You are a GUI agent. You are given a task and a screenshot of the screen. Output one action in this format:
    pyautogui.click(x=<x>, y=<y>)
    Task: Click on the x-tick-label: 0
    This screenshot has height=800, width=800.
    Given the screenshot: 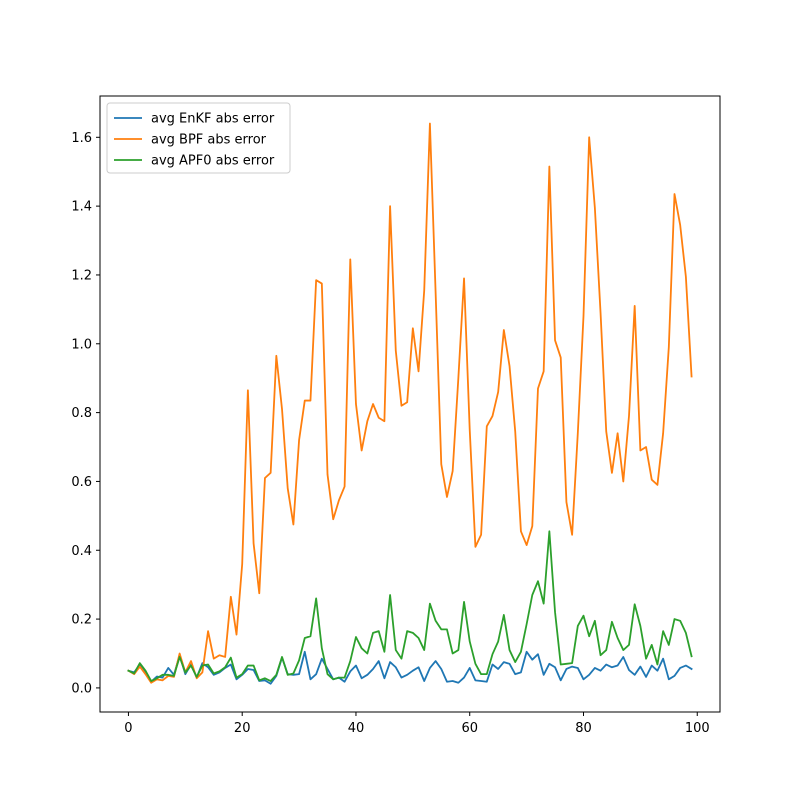 What is the action you would take?
    pyautogui.click(x=128, y=728)
    